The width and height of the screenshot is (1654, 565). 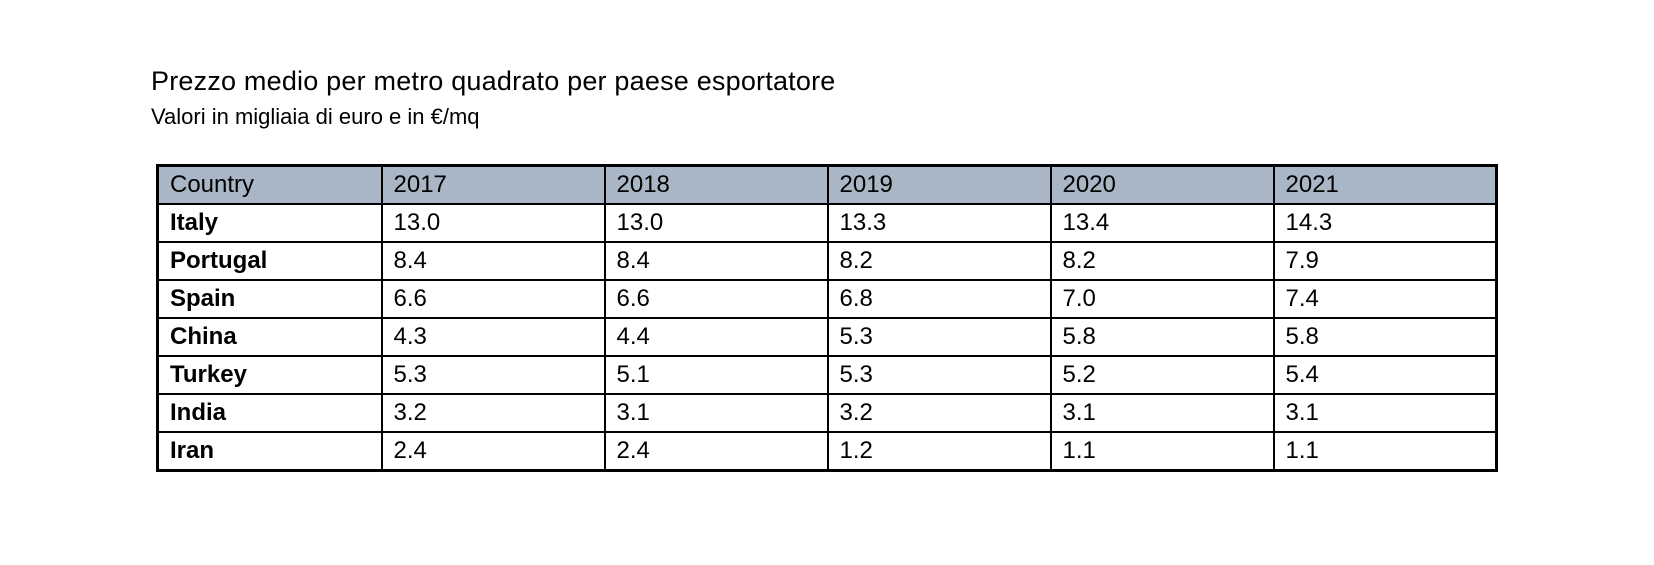 What do you see at coordinates (1162, 375) in the screenshot?
I see `value-cell: 5.2` at bounding box center [1162, 375].